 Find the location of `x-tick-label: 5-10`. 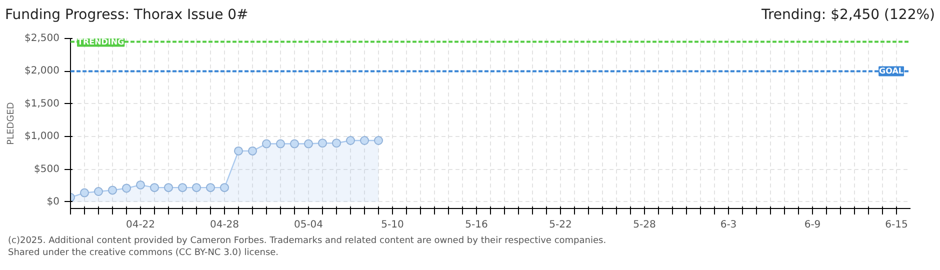

x-tick-label: 5-10 is located at coordinates (392, 225).